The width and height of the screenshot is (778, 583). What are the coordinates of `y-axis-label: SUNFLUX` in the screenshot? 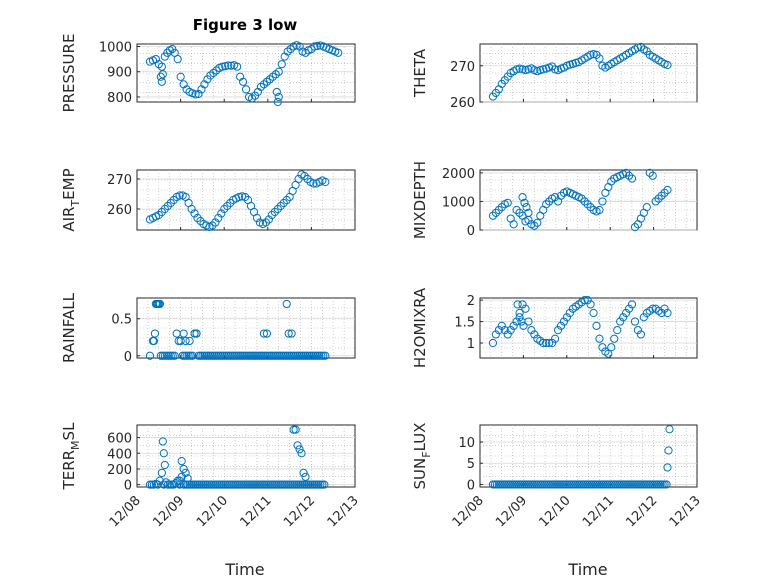 It's located at (422, 456).